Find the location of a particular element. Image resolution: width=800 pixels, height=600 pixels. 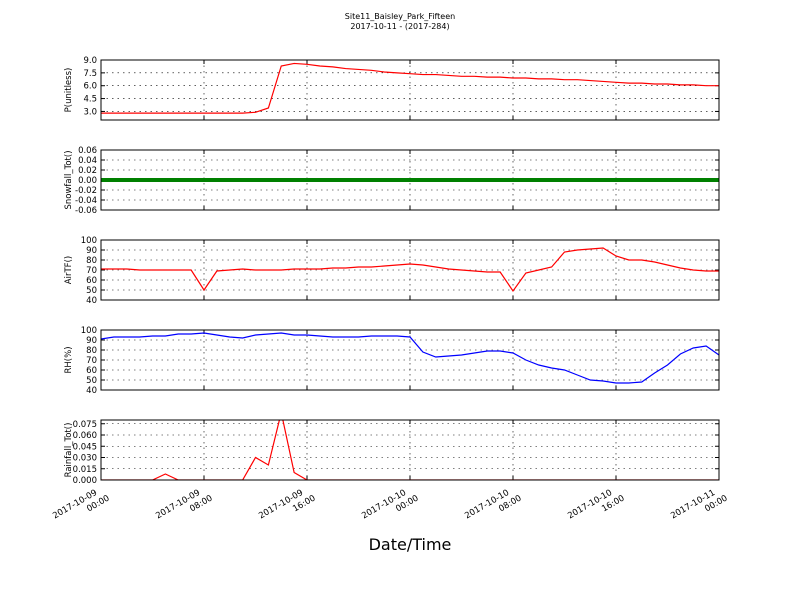

y-tick-label: 0.02 is located at coordinates (87, 171).